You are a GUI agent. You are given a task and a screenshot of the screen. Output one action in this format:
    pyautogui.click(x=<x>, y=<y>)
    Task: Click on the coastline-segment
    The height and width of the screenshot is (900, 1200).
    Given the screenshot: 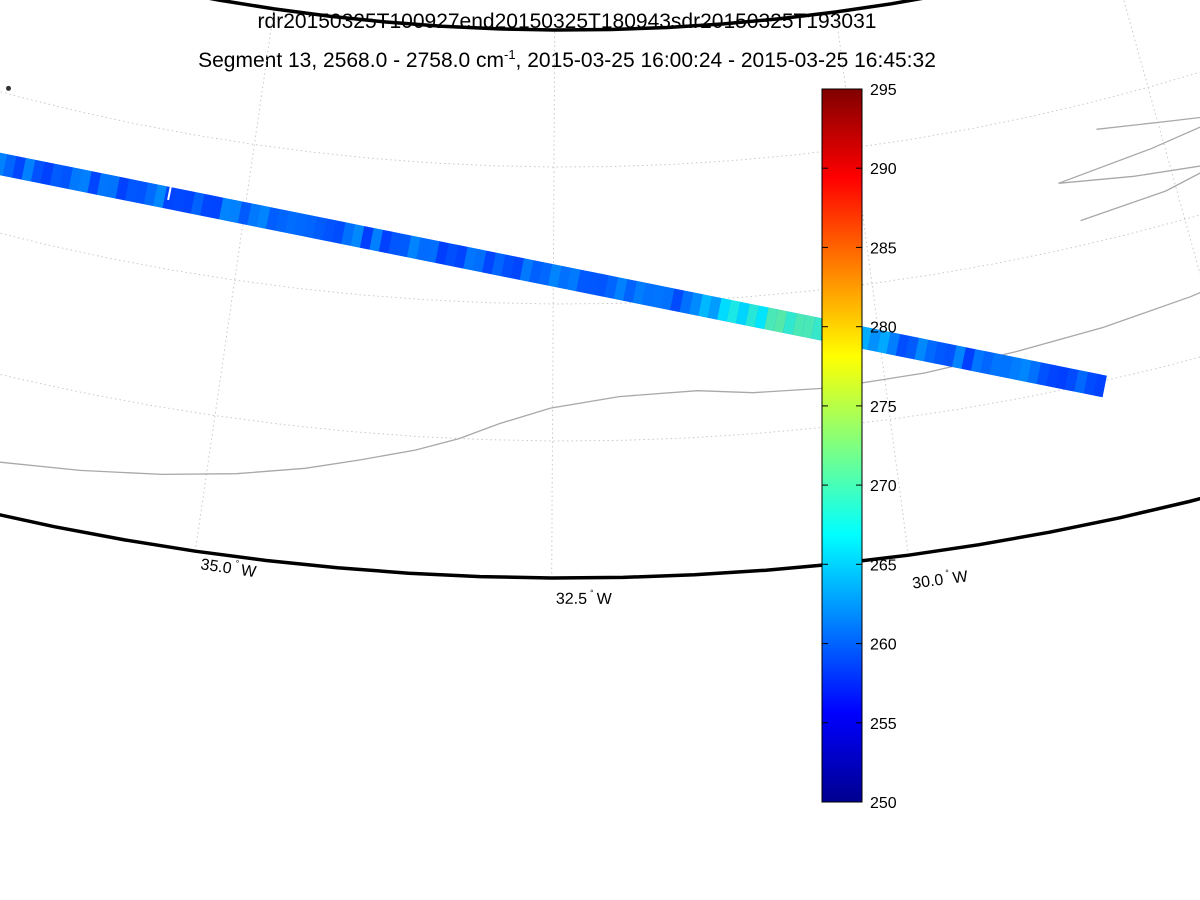 What is the action you would take?
    pyautogui.click(x=1129, y=167)
    